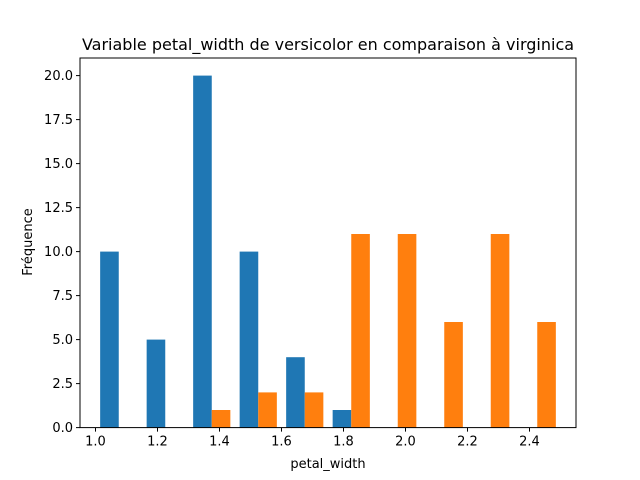 The image size is (640, 480). Describe the element at coordinates (327, 464) in the screenshot. I see `x-axis-label: petal_width` at that location.